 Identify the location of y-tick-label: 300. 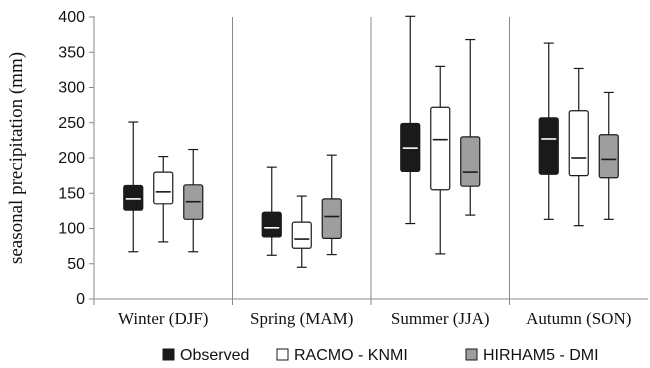
(71, 88).